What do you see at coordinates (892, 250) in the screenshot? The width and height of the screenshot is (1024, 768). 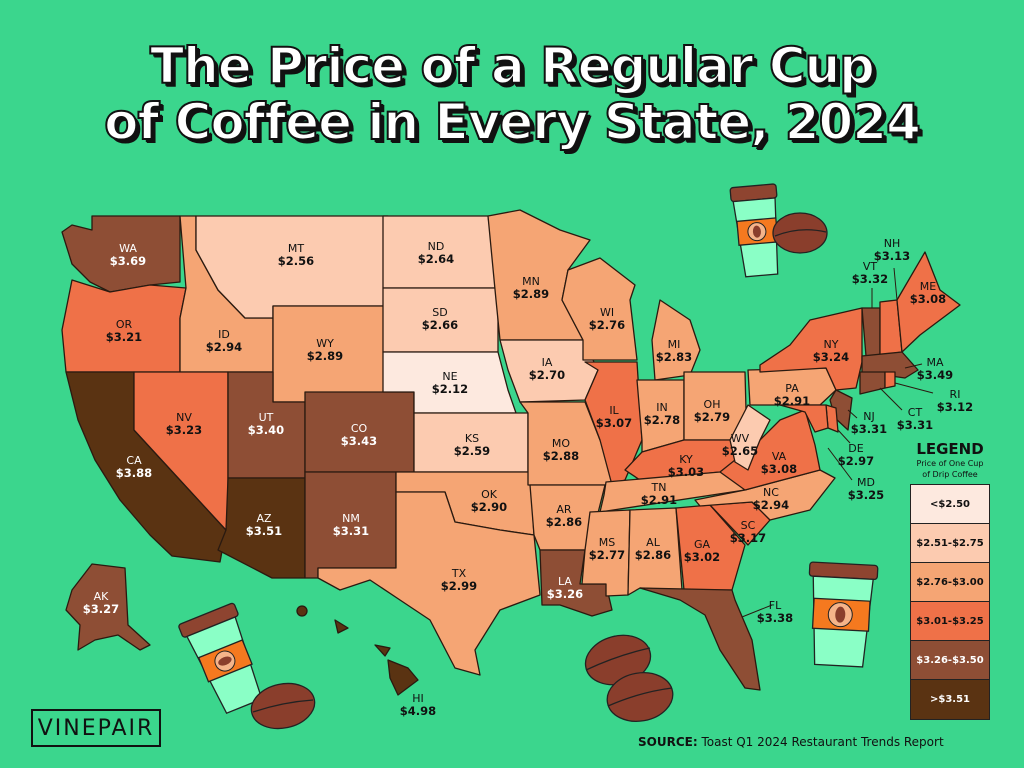 I see `svg-text:NH$3.13: NH $3.13` at bounding box center [892, 250].